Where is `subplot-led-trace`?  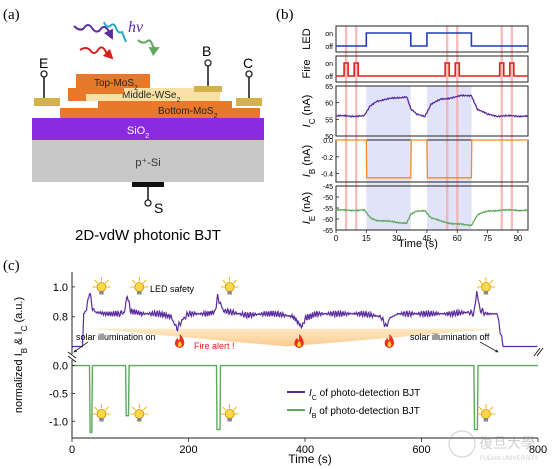
subplot-led-trace is located at coordinates (432, 39).